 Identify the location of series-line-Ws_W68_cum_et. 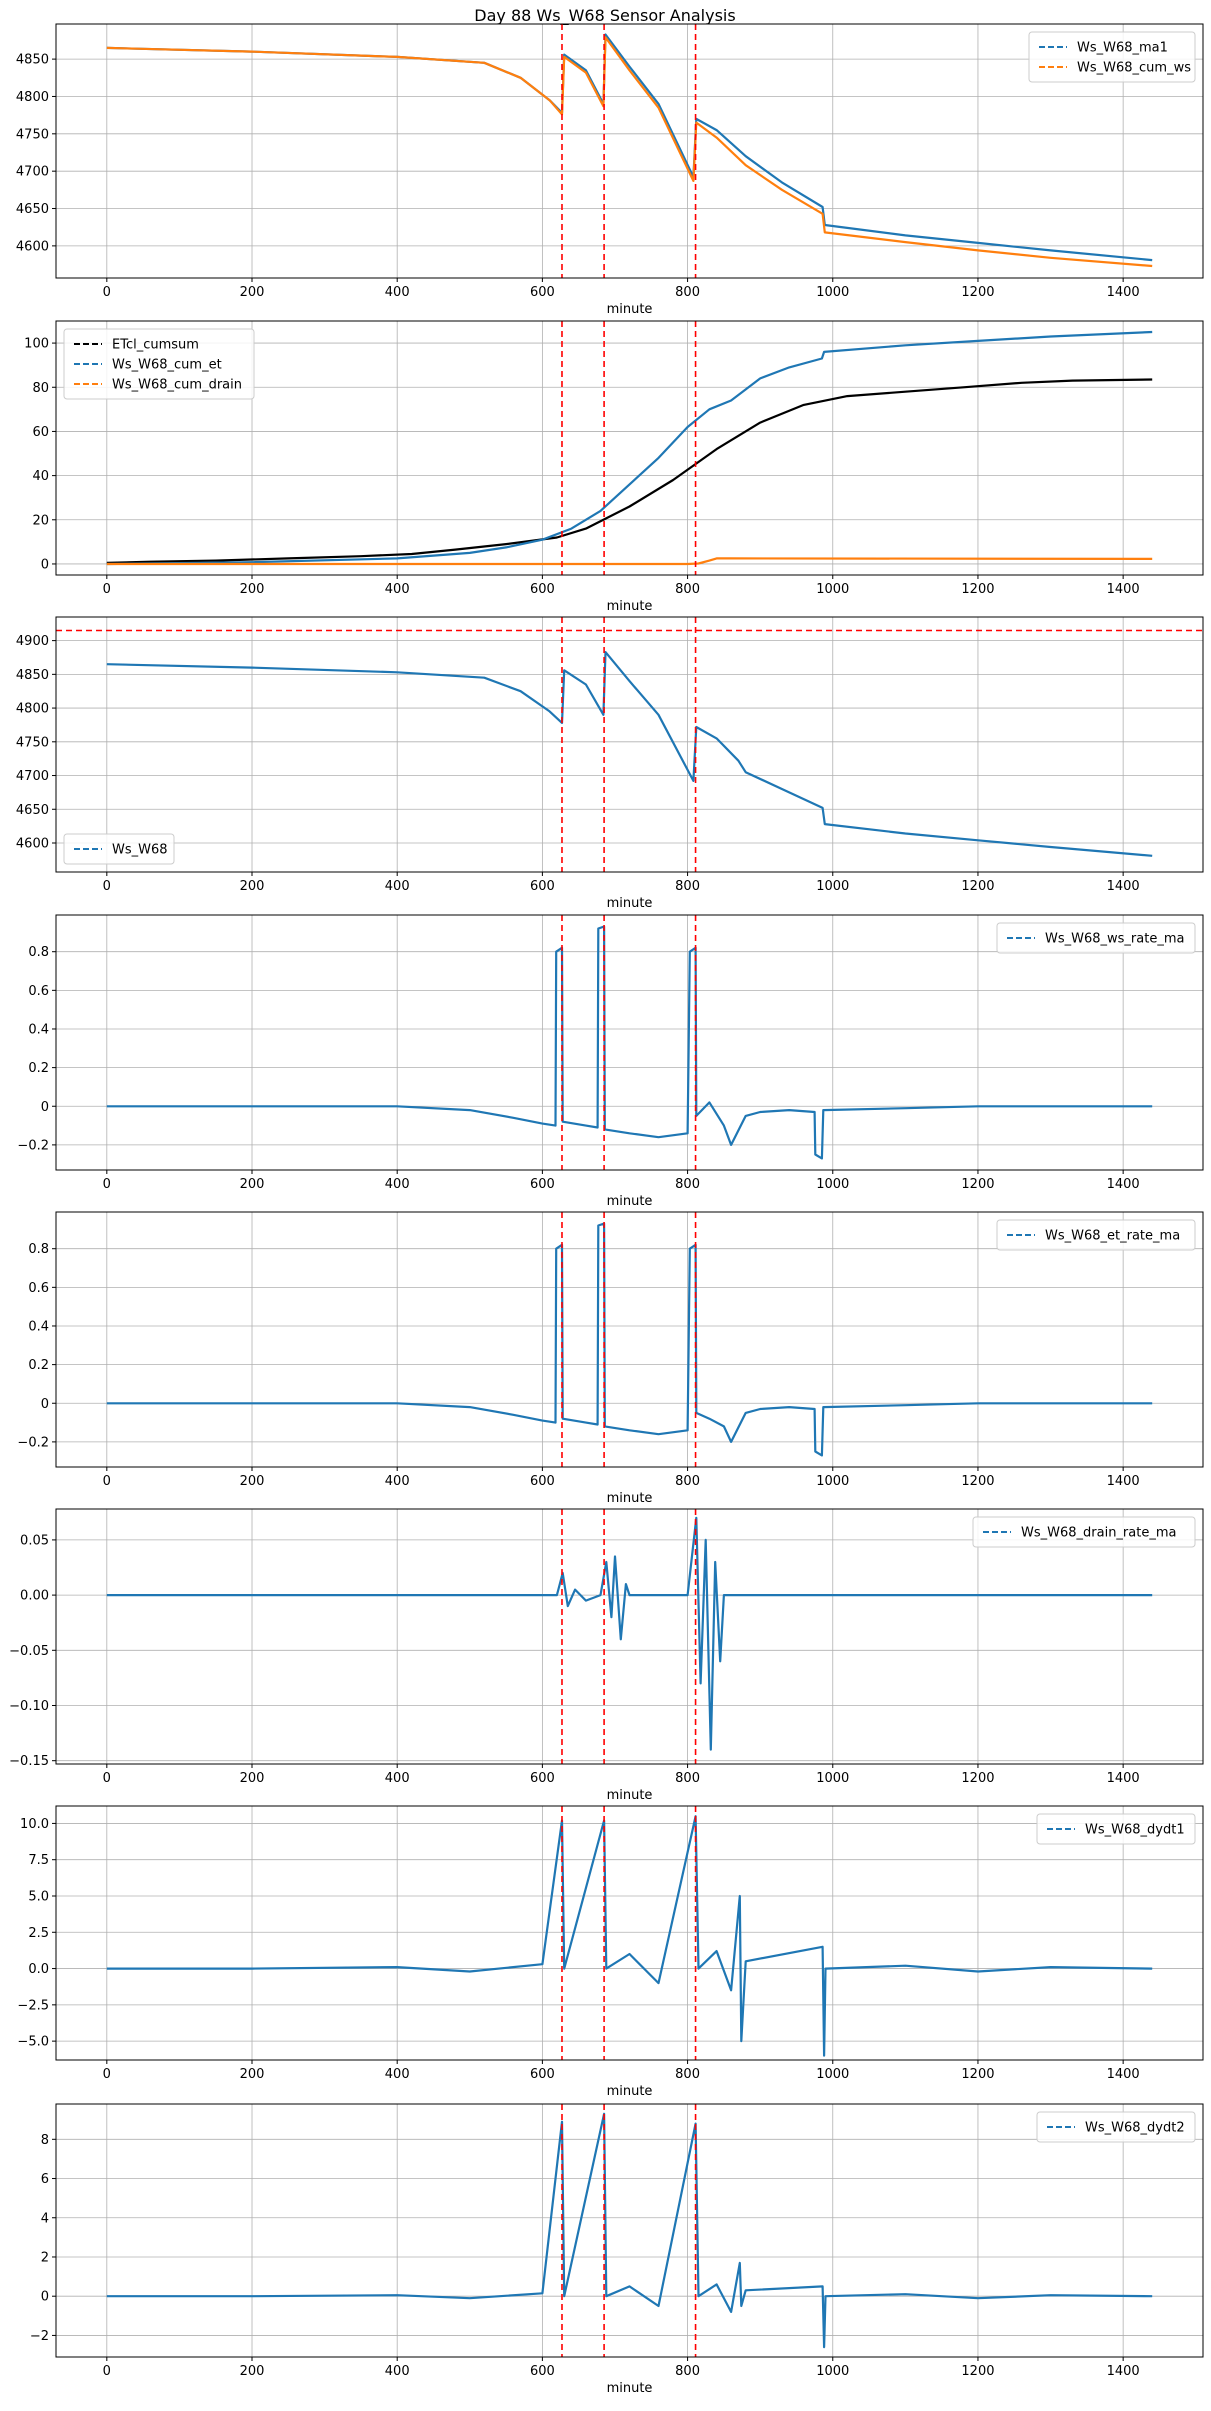
(629, 448).